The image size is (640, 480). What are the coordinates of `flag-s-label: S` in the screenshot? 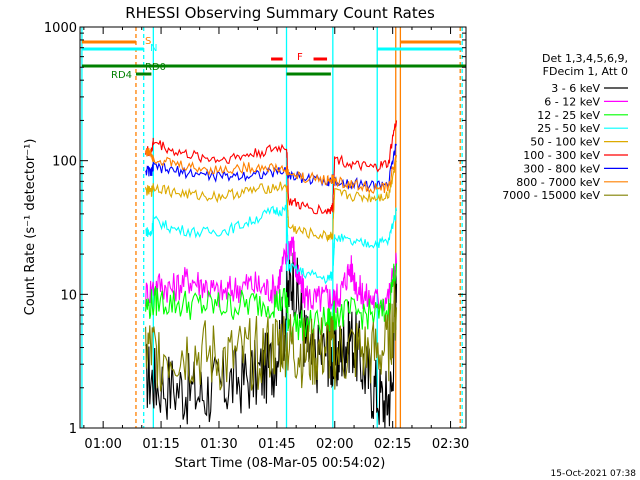 It's located at (148, 41).